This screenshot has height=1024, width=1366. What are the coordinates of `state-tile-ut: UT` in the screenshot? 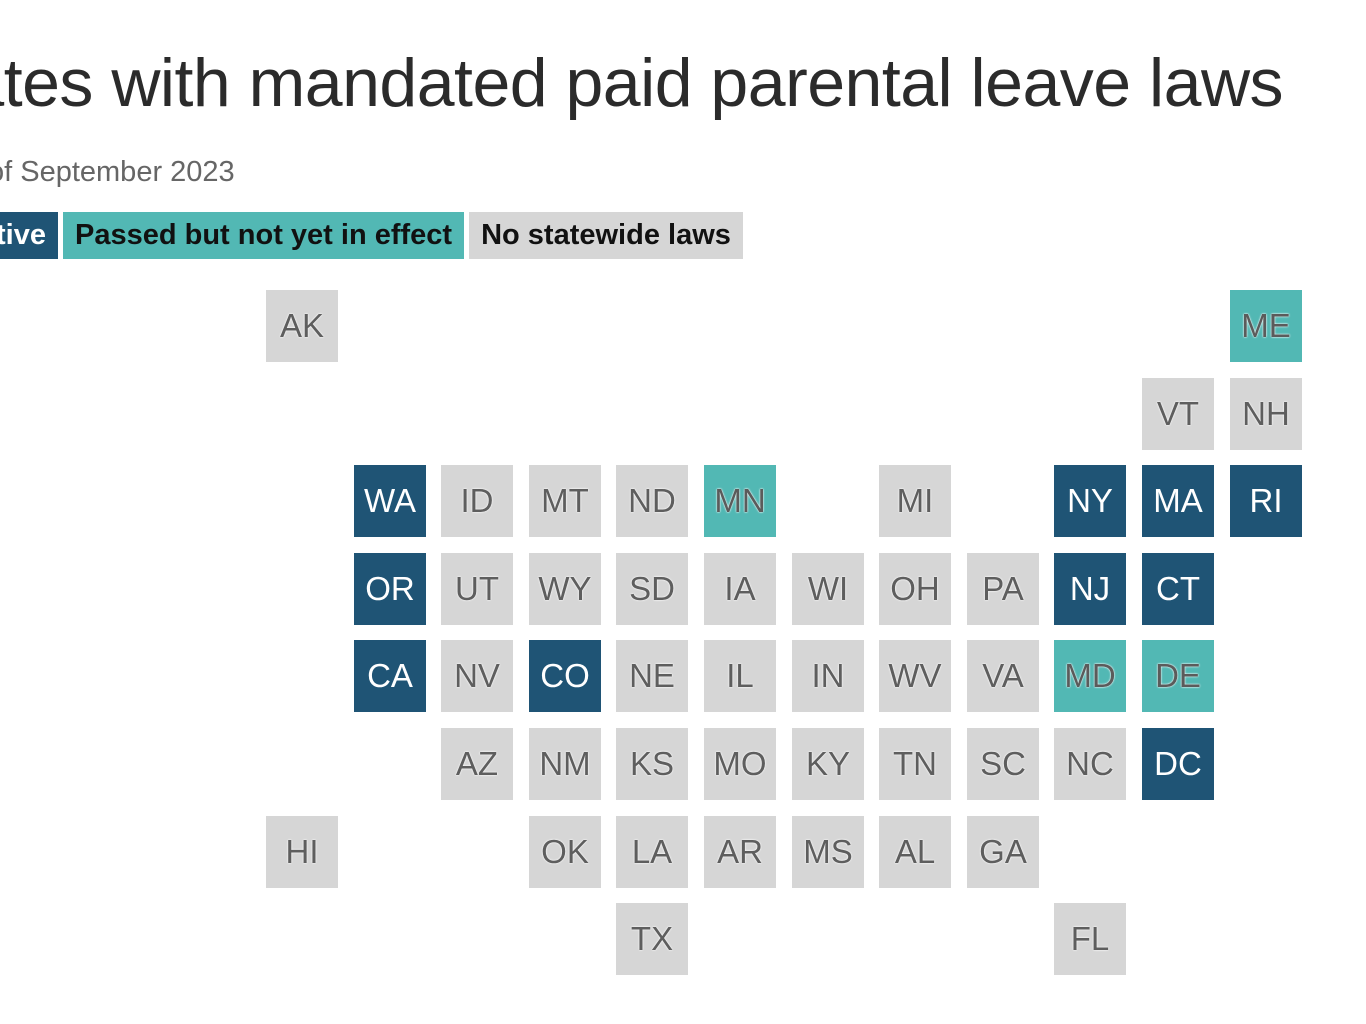 It's located at (477, 589).